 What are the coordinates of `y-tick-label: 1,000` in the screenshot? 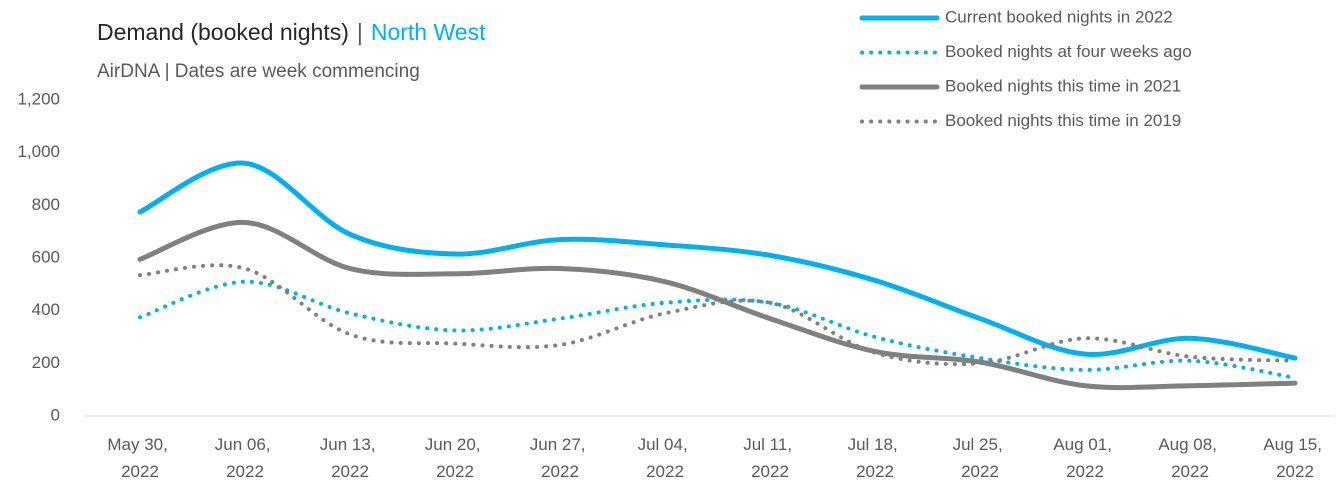 It's located at (38, 151).